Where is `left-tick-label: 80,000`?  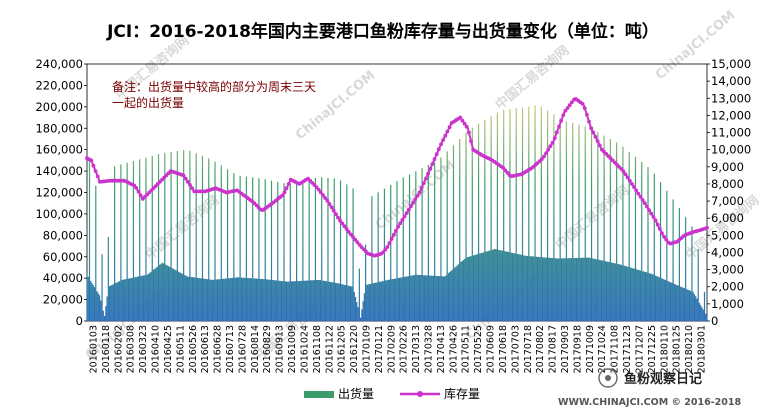 left-tick-label: 80,000 is located at coordinates (63, 235).